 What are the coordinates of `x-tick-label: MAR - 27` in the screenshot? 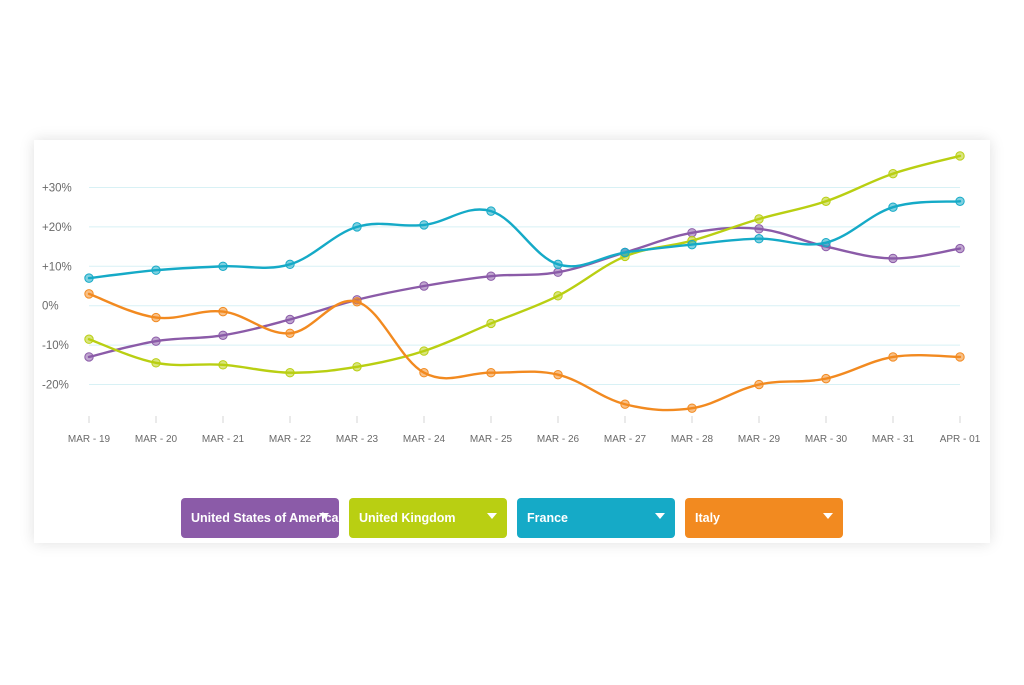 It's located at (625, 439).